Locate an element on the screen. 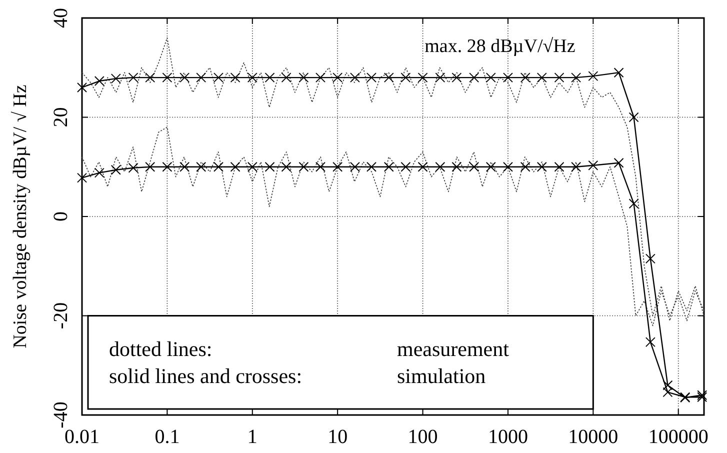 This screenshot has width=727, height=453. y-axis-title: Noise voltage density dBµV/ √ Hz is located at coordinates (20, 216).